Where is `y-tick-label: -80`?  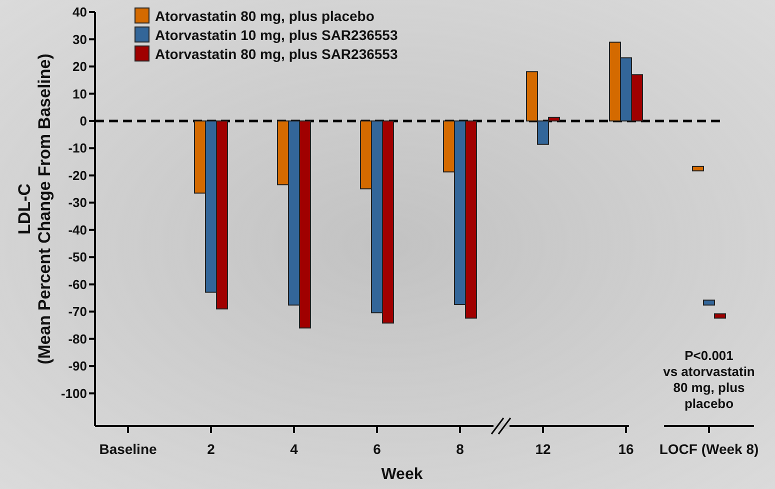 y-tick-label: -80 is located at coordinates (77, 338).